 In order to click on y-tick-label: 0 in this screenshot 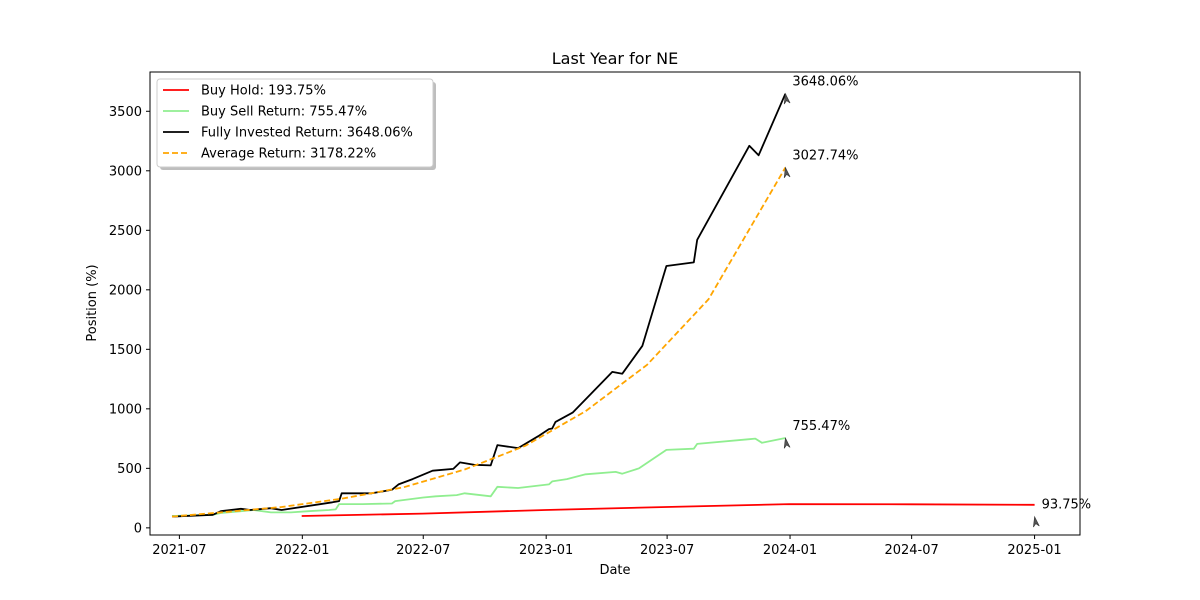, I will do `click(138, 528)`.